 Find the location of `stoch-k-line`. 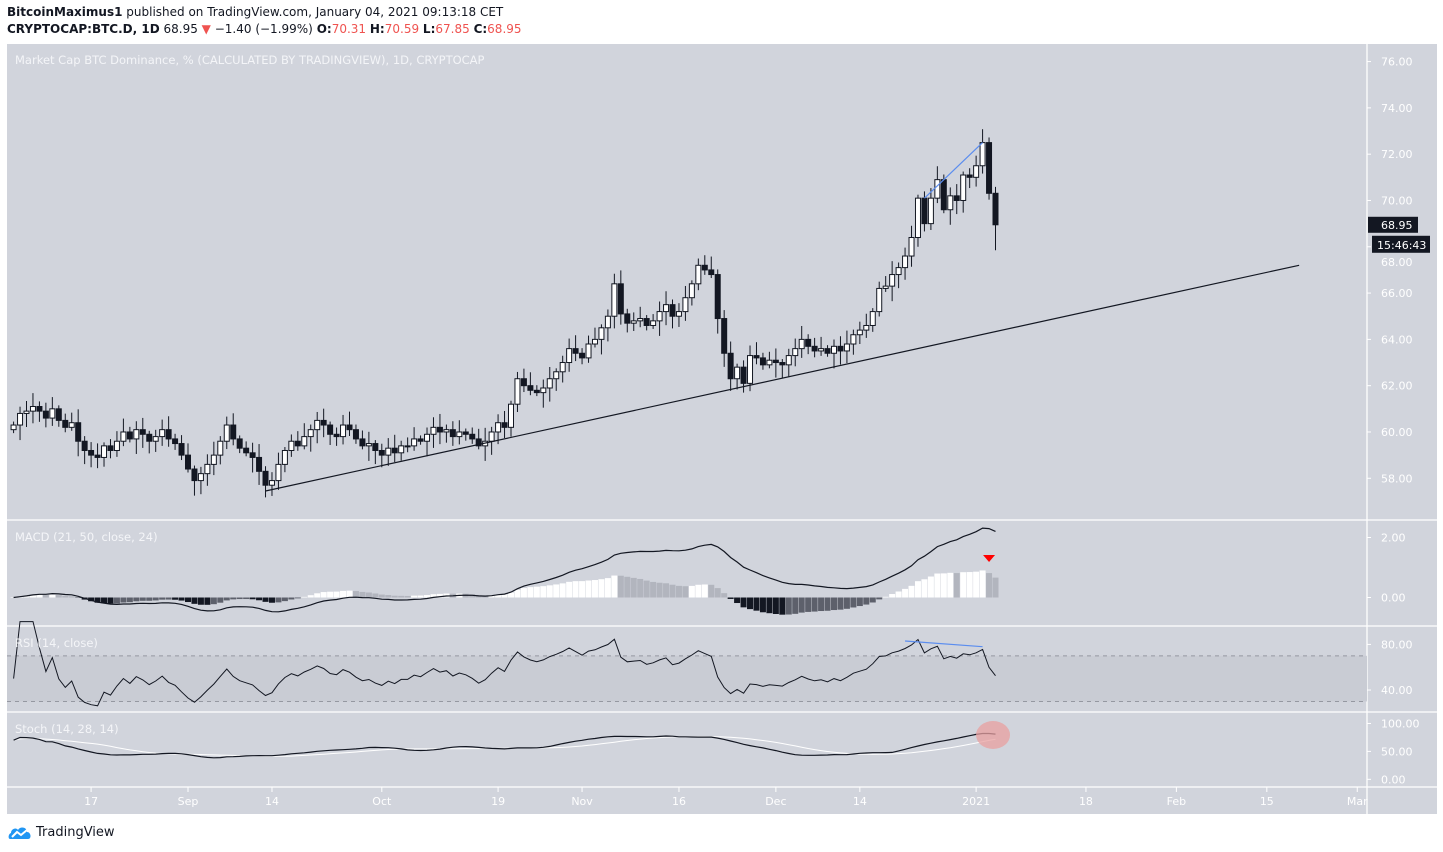

stoch-k-line is located at coordinates (504, 745).